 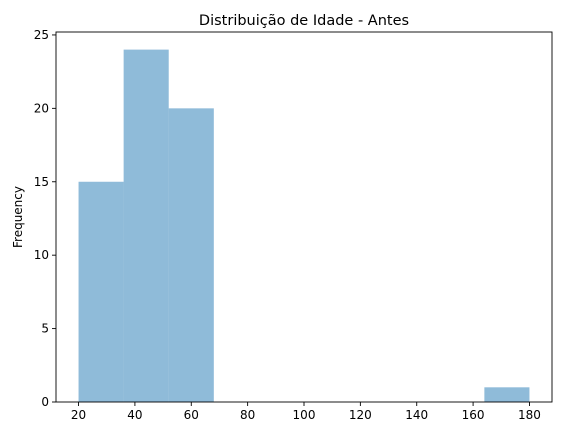 What do you see at coordinates (134, 415) in the screenshot?
I see `x-tick-label: 40` at bounding box center [134, 415].